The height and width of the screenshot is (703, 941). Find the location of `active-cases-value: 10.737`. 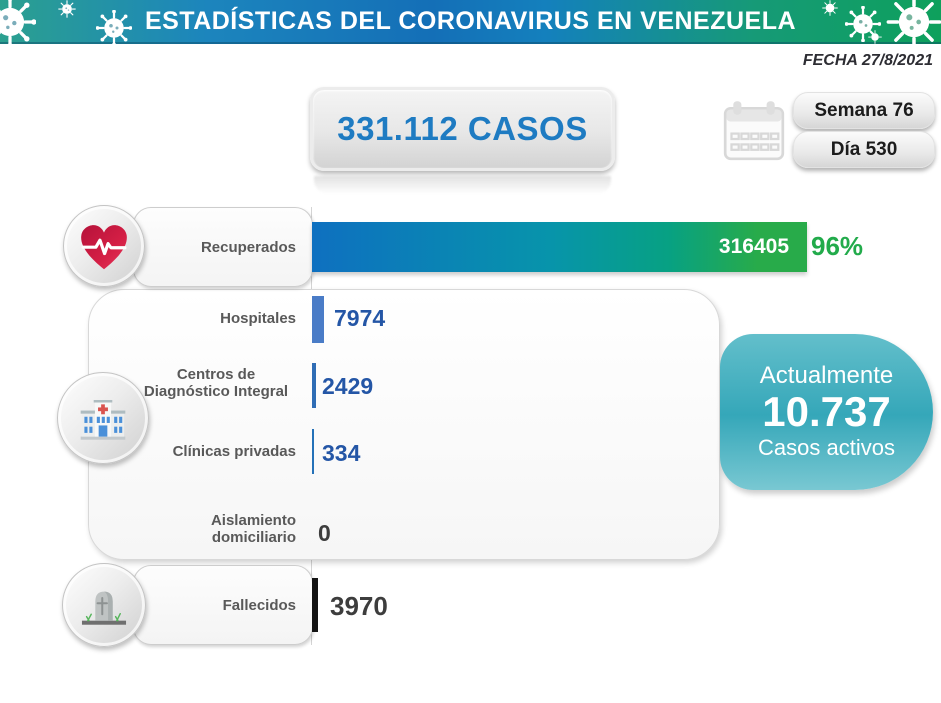

active-cases-value: 10.737 is located at coordinates (826, 411).